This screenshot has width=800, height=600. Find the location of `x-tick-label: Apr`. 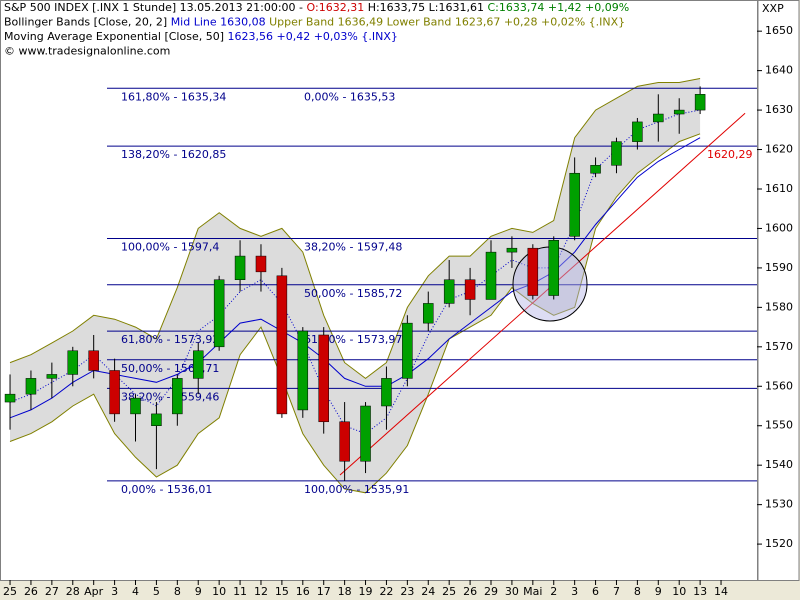

x-tick-label: Apr is located at coordinates (94, 591).